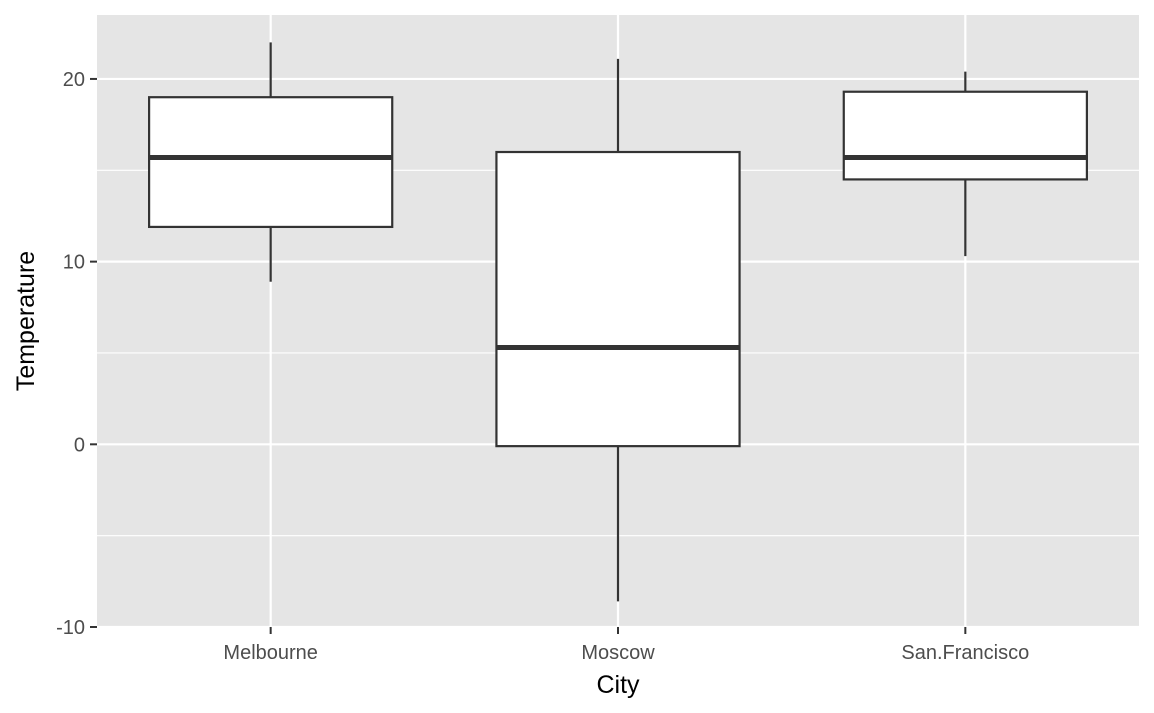 This screenshot has width=1154, height=713. Describe the element at coordinates (74, 263) in the screenshot. I see `y-tick-label: 10` at that location.